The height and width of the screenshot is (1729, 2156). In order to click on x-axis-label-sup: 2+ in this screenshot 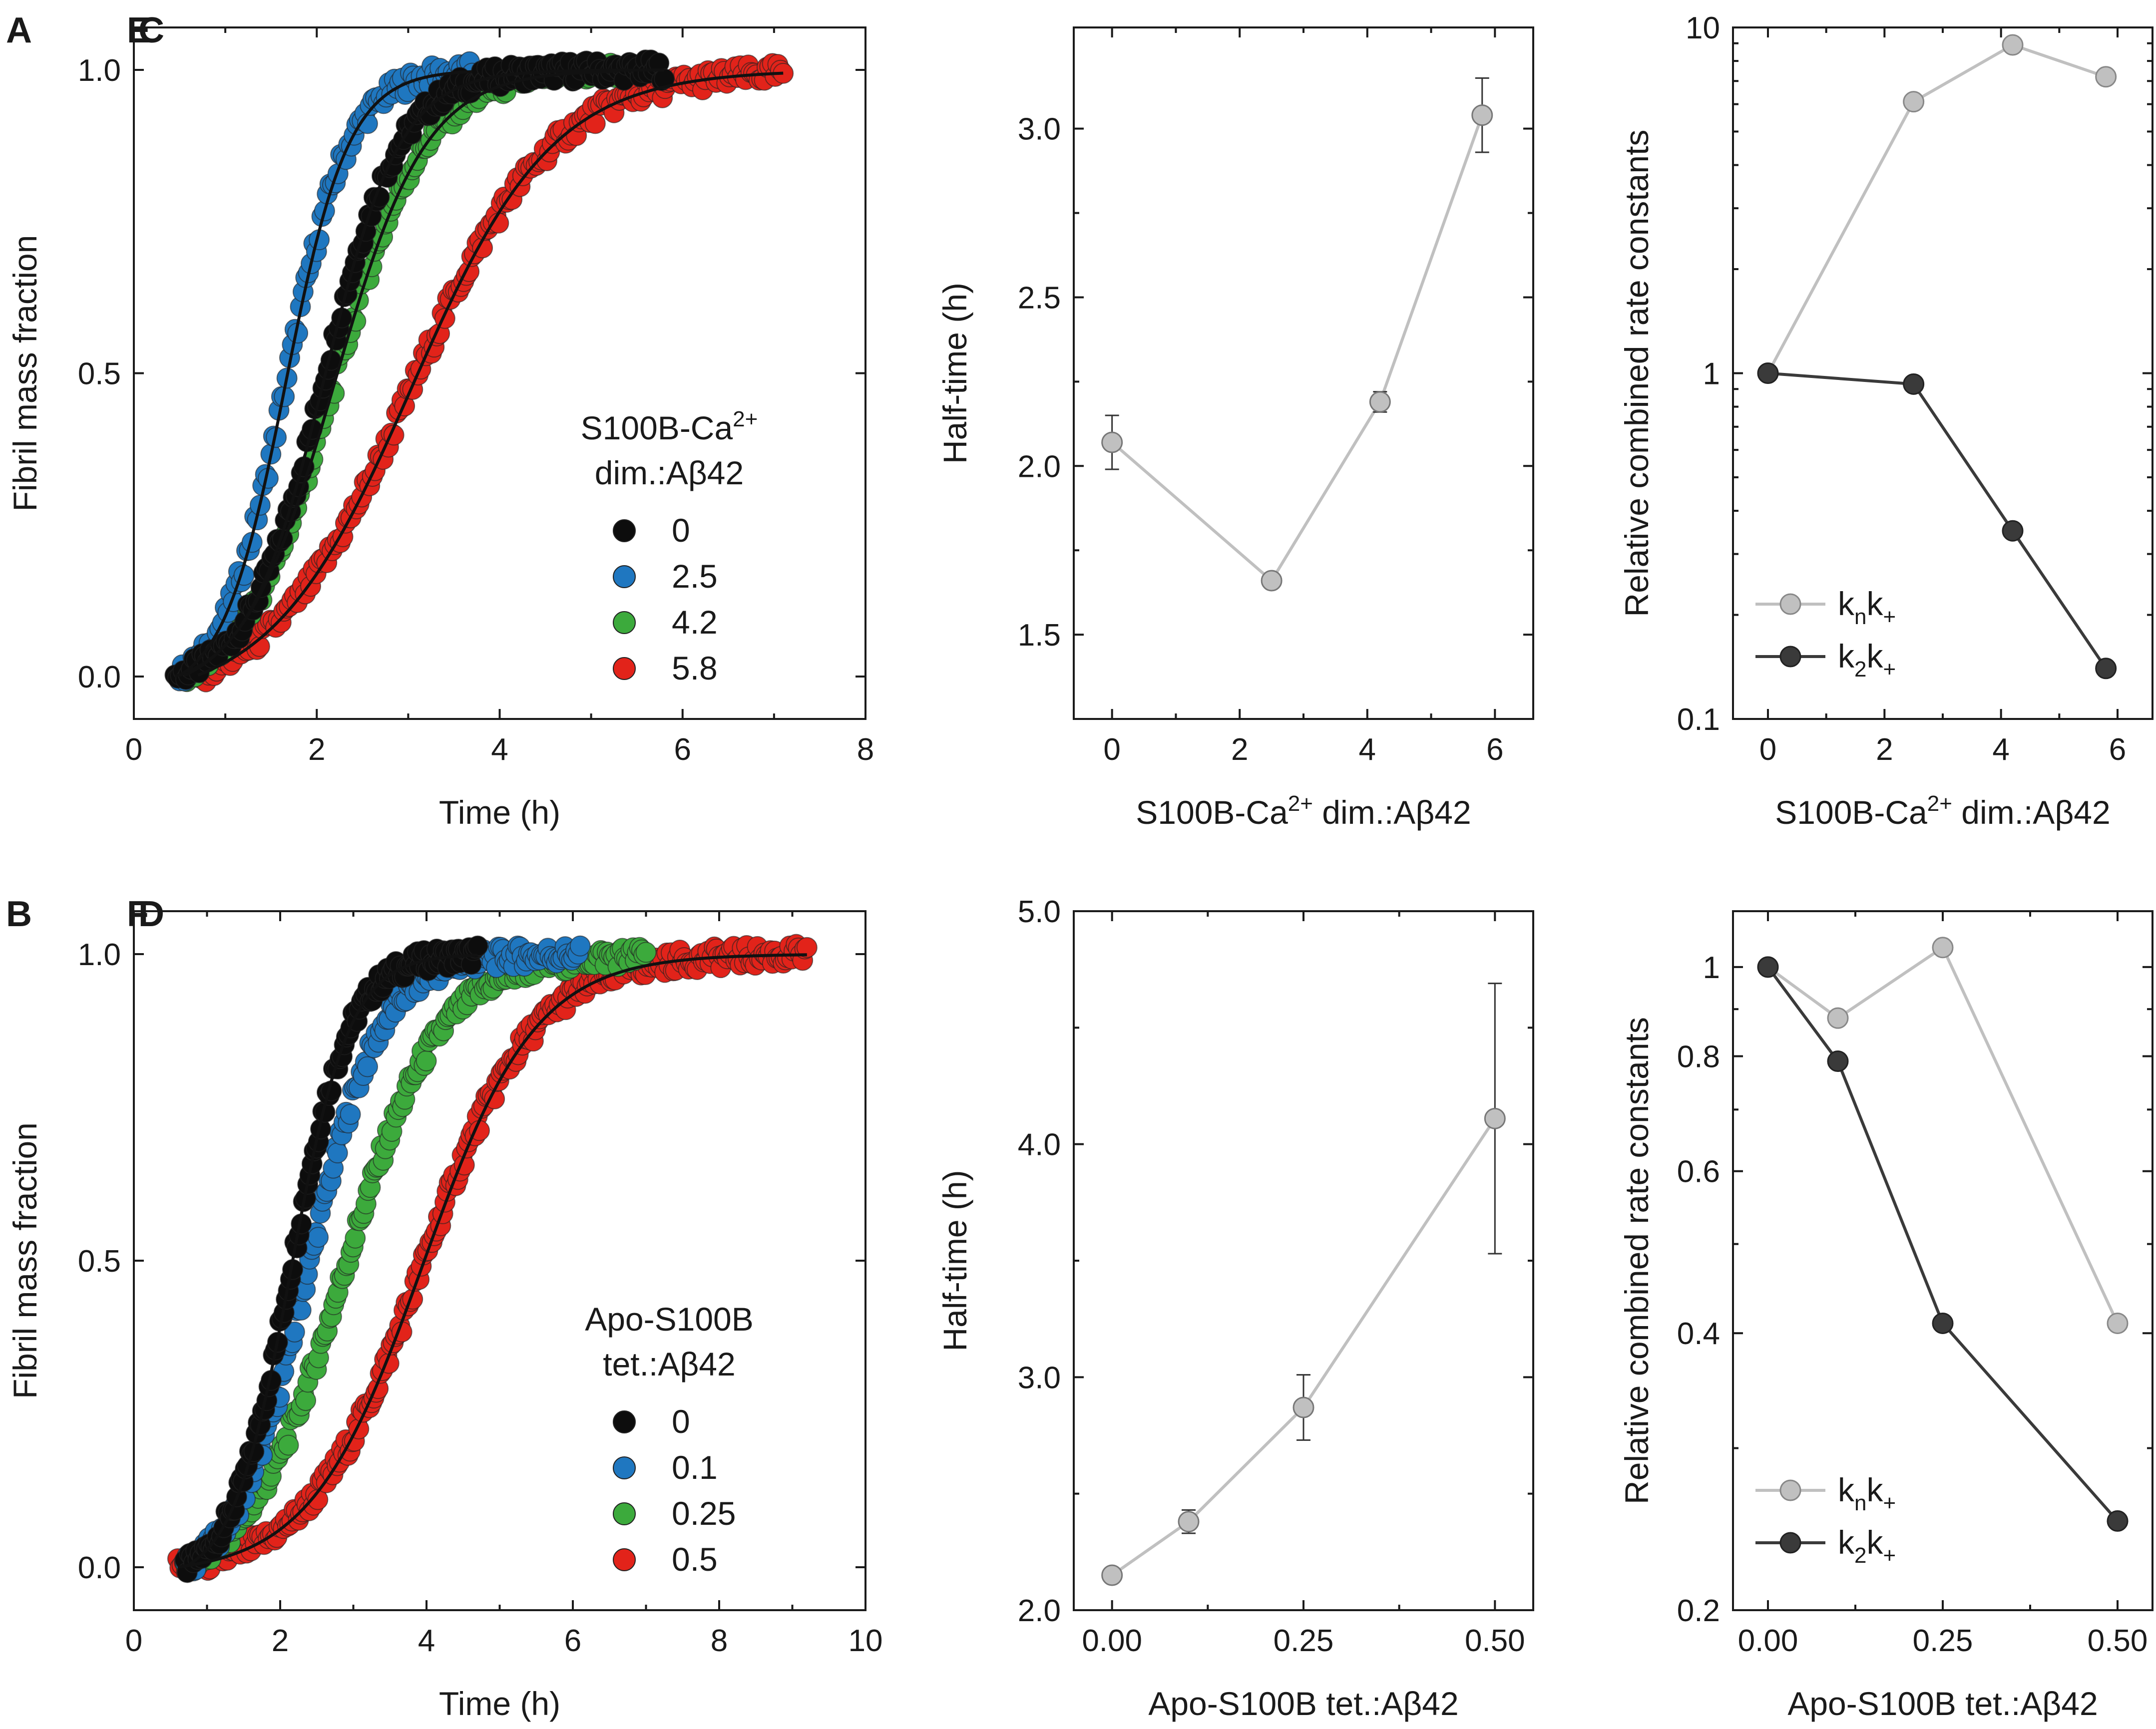, I will do `click(1939, 803)`.